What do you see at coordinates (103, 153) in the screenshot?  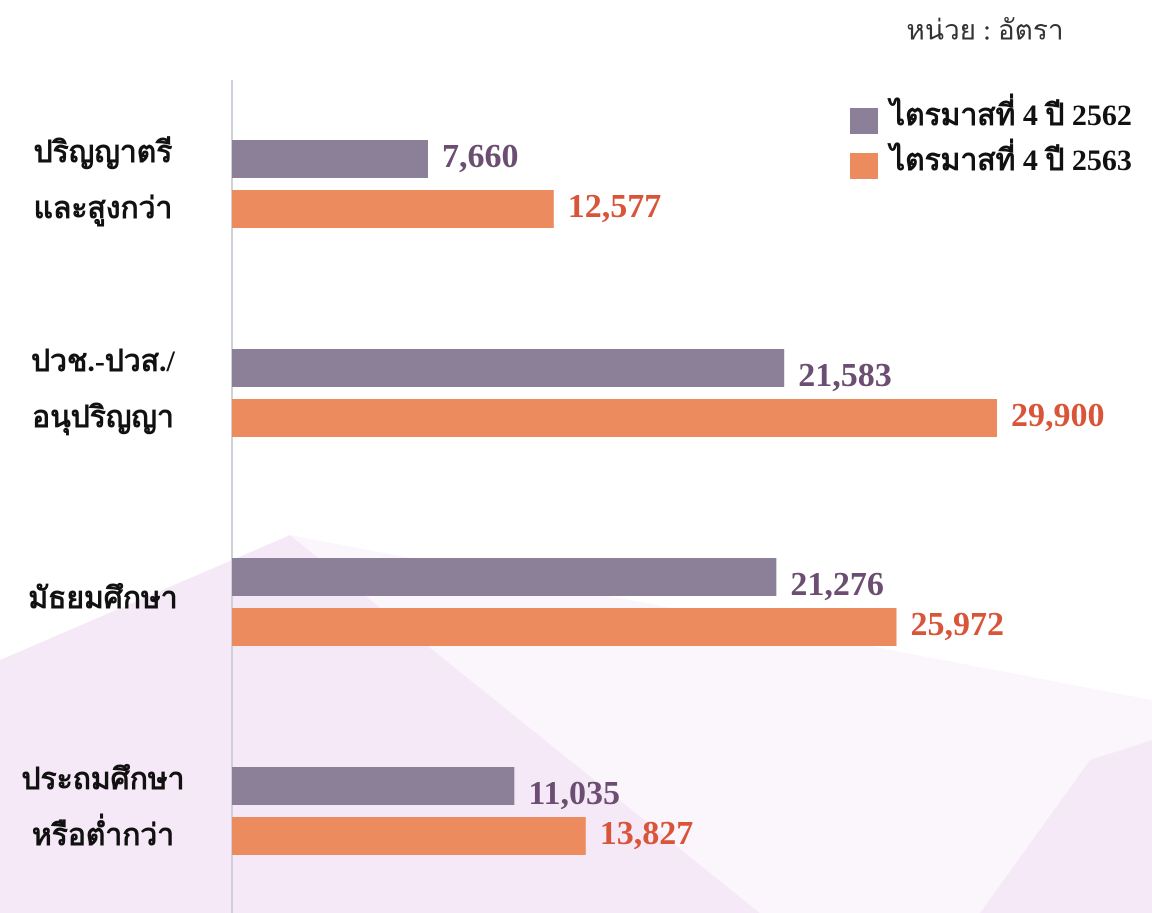 I see `category-label: ปริญญาตรี` at bounding box center [103, 153].